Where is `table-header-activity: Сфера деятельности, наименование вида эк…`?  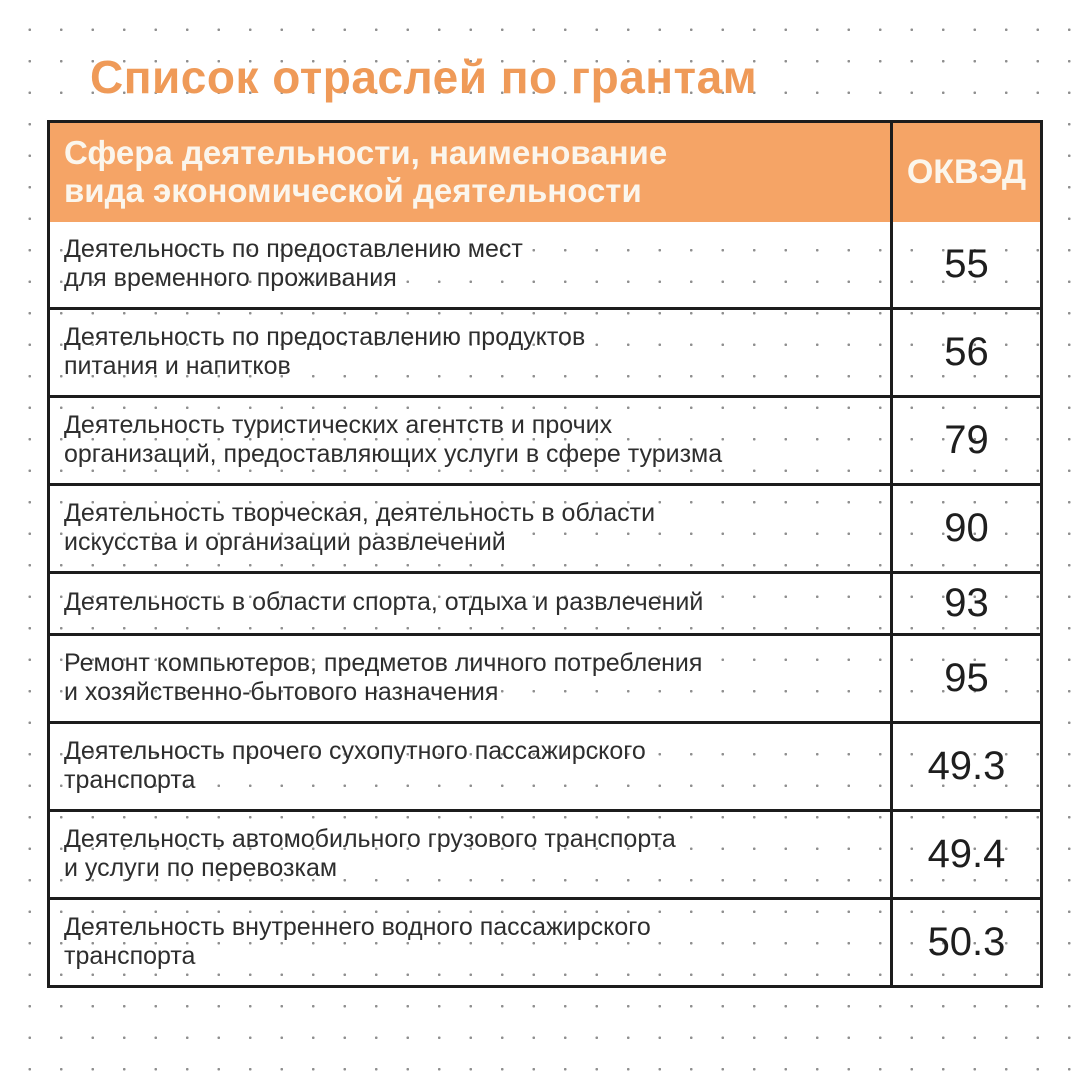
table-header-activity: Сфера деятельности, наименование вида эк… is located at coordinates (366, 172).